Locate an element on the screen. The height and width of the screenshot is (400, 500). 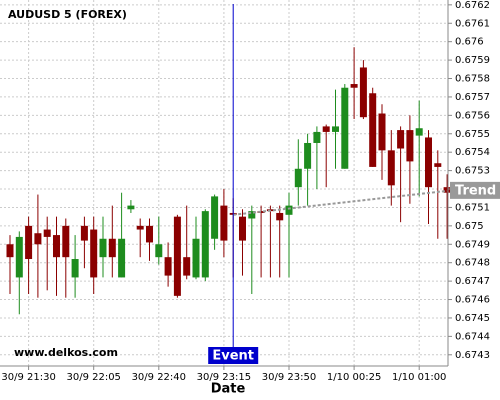
trend-label-box is located at coordinates (475, 190).